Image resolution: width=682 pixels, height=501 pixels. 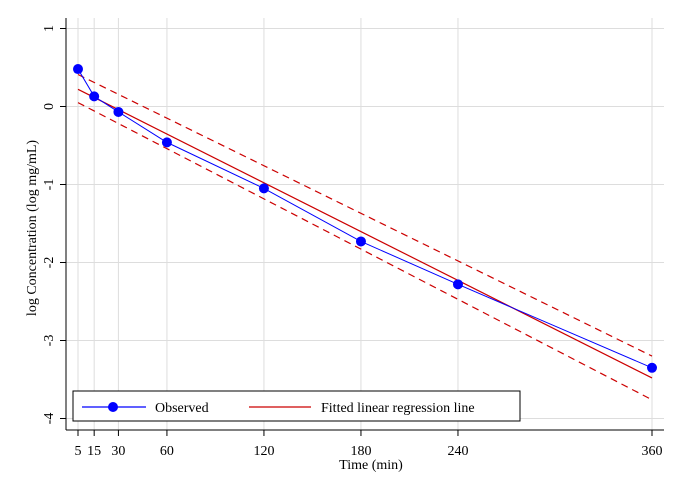 I want to click on x-ticks: 5 15 30 60 120 180 240 360, so click(x=369, y=444).